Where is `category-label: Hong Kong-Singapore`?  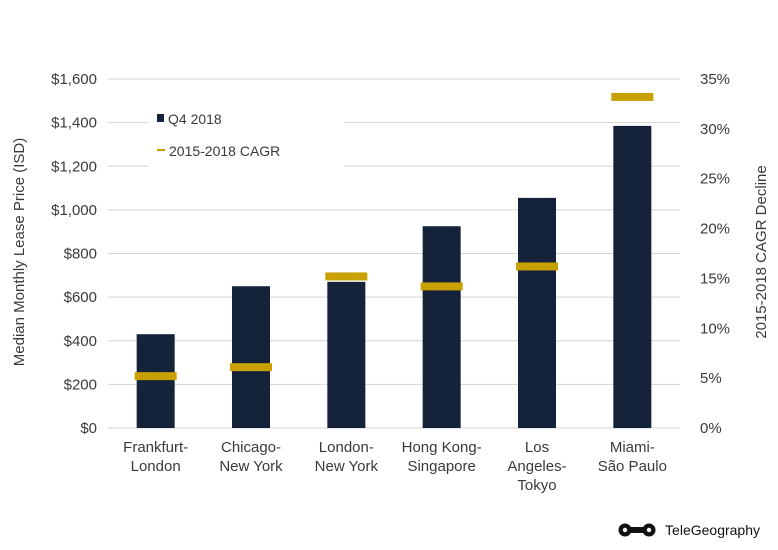
category-label: Hong Kong-Singapore is located at coordinates (442, 457).